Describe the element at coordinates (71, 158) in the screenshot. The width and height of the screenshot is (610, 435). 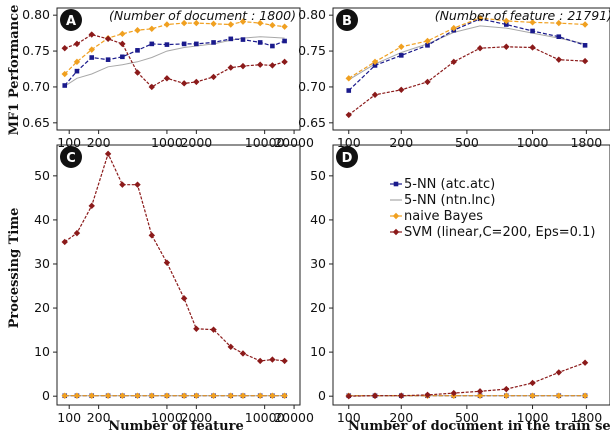
I see `panel-badge-label: C` at that location.